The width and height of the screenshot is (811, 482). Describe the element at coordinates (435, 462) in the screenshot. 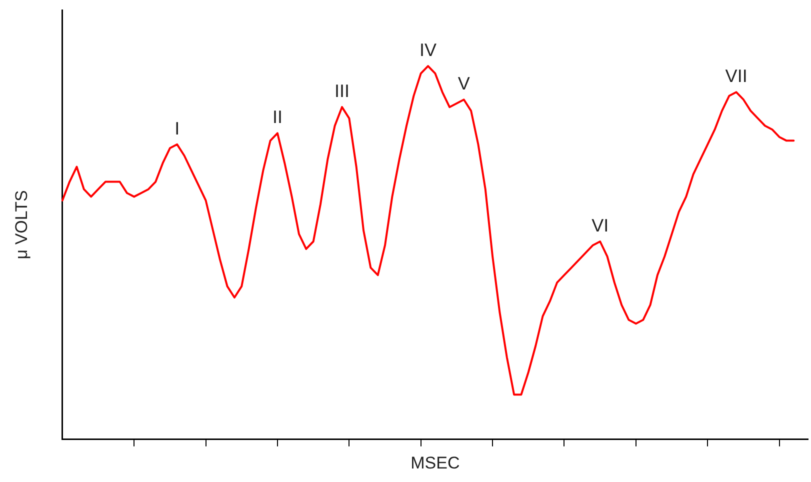

I see `x-axis-title: MSEC` at that location.